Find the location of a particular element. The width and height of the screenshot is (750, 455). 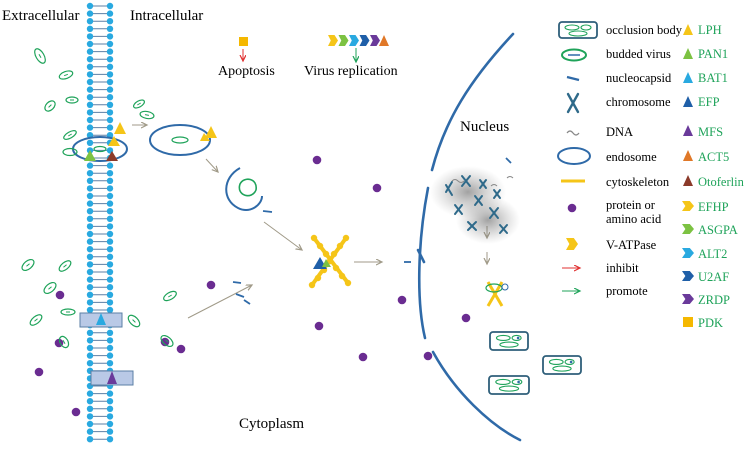

occlusion-body-shell is located at coordinates (562, 365).